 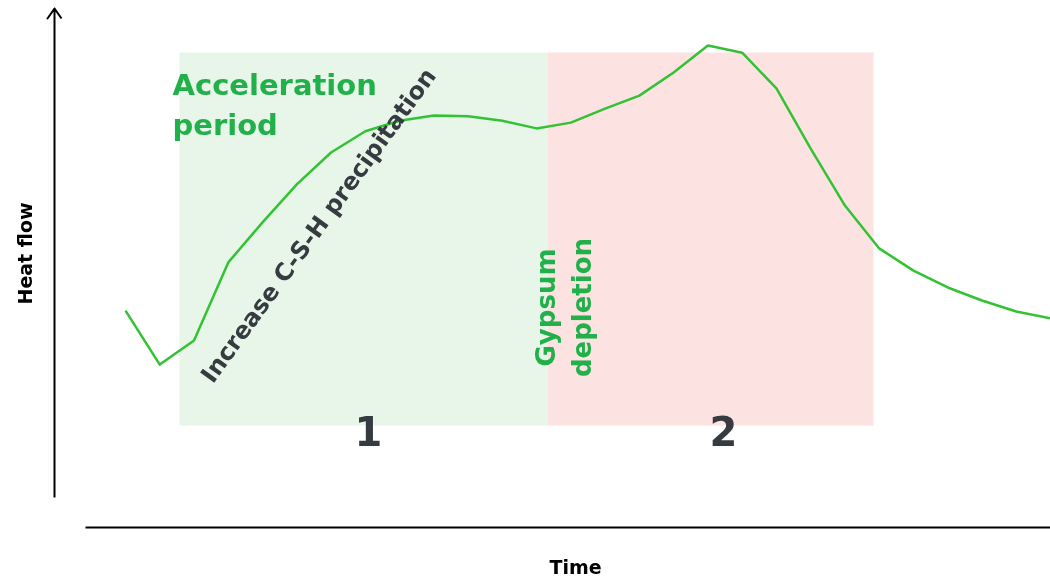 What do you see at coordinates (24, 253) in the screenshot?
I see `y-axis-title: Heat flow` at bounding box center [24, 253].